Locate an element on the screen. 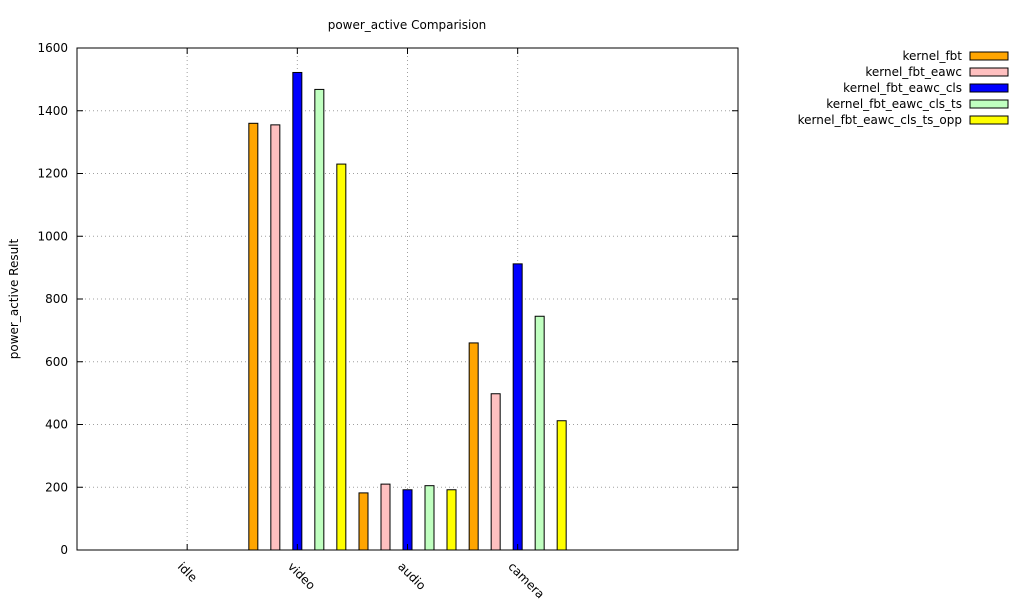 The width and height of the screenshot is (1024, 600). y-tick-label: 1400 is located at coordinates (52, 111).